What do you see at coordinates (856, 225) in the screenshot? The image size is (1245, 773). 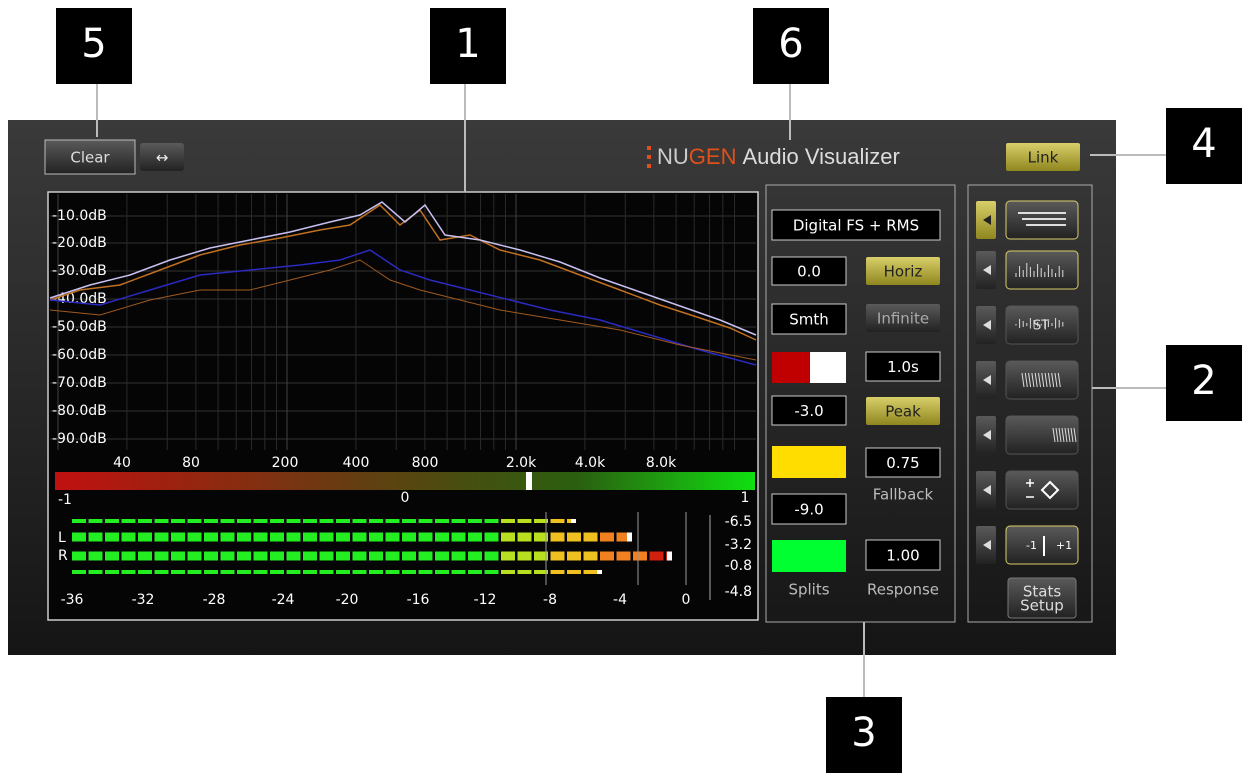 I see `mode-select` at bounding box center [856, 225].